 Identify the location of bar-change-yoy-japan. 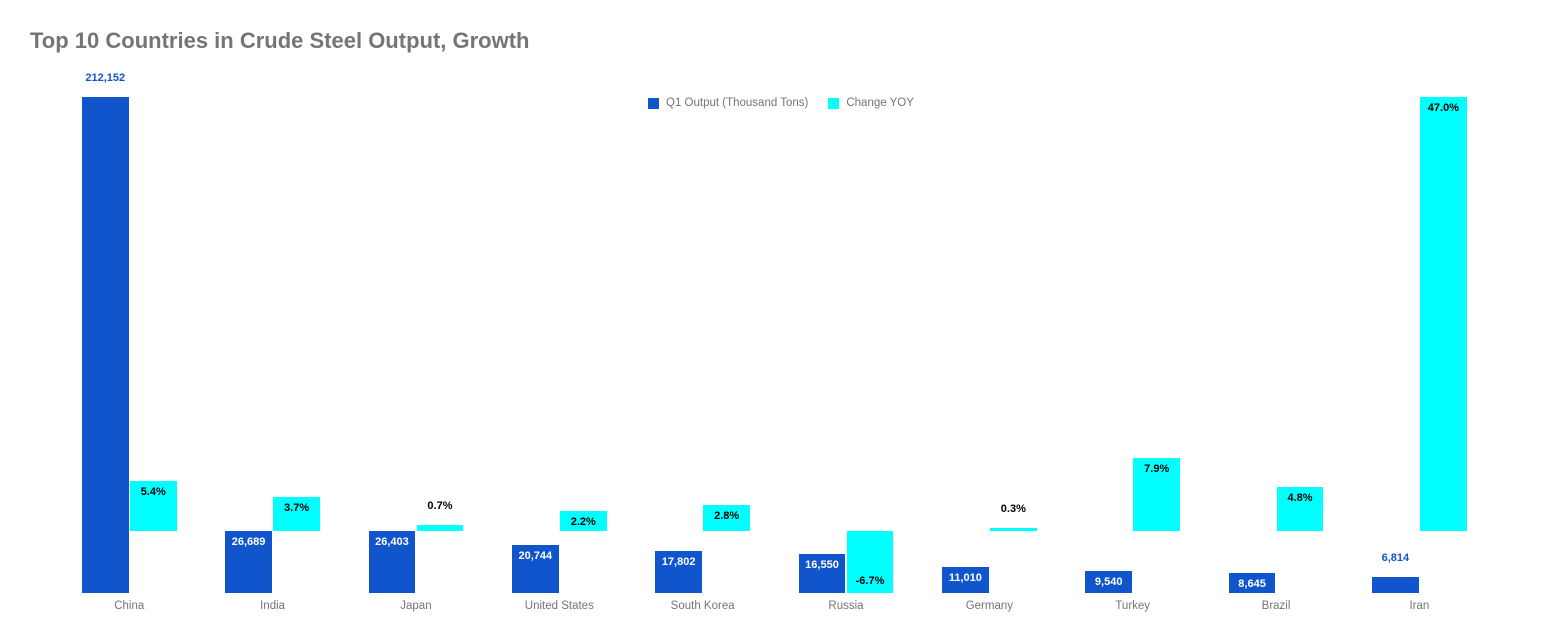
(440, 528).